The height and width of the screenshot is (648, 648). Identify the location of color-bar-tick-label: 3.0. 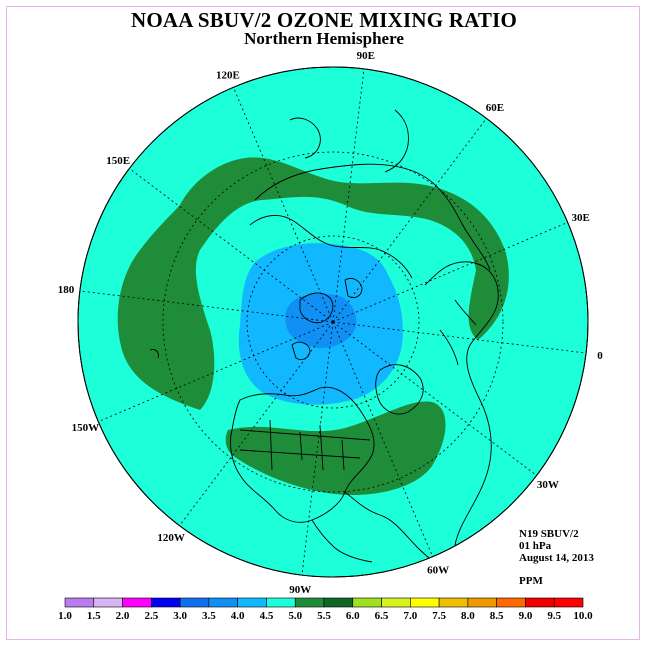
(180, 616).